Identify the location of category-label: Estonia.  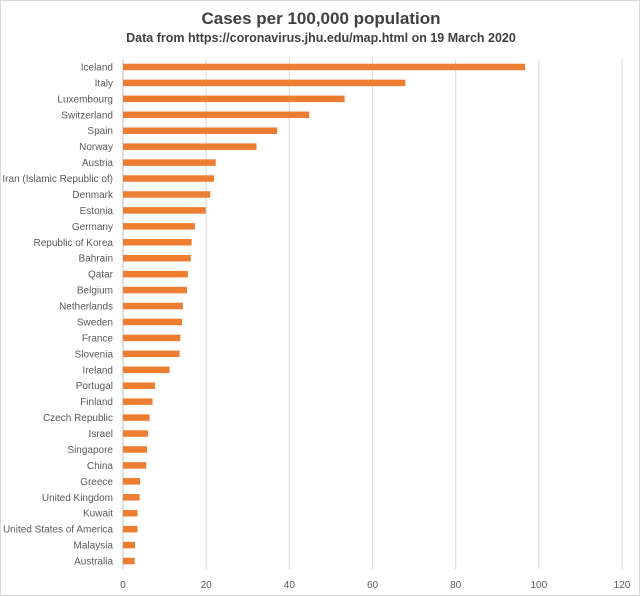
(97, 211).